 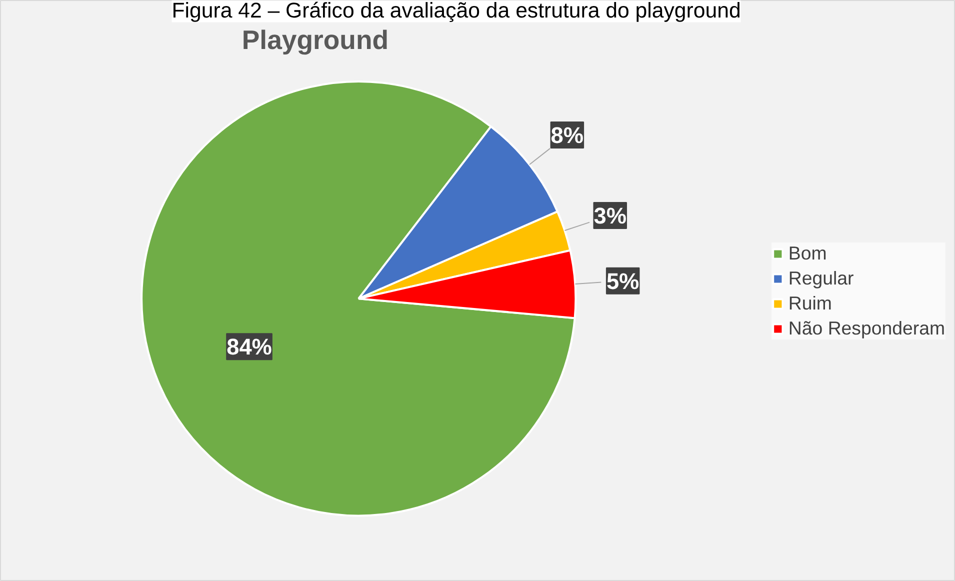 What do you see at coordinates (249, 347) in the screenshot?
I see `data-label: 84%` at bounding box center [249, 347].